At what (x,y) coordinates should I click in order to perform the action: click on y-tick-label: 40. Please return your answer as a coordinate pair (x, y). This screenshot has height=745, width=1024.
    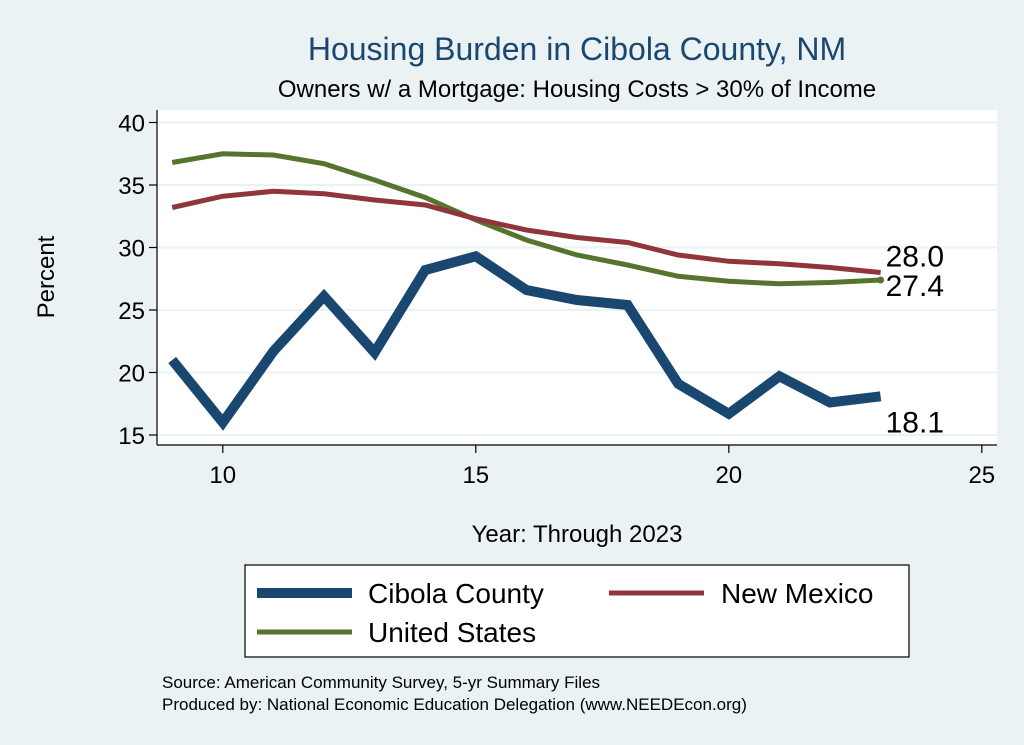
    Looking at the image, I should click on (131, 124).